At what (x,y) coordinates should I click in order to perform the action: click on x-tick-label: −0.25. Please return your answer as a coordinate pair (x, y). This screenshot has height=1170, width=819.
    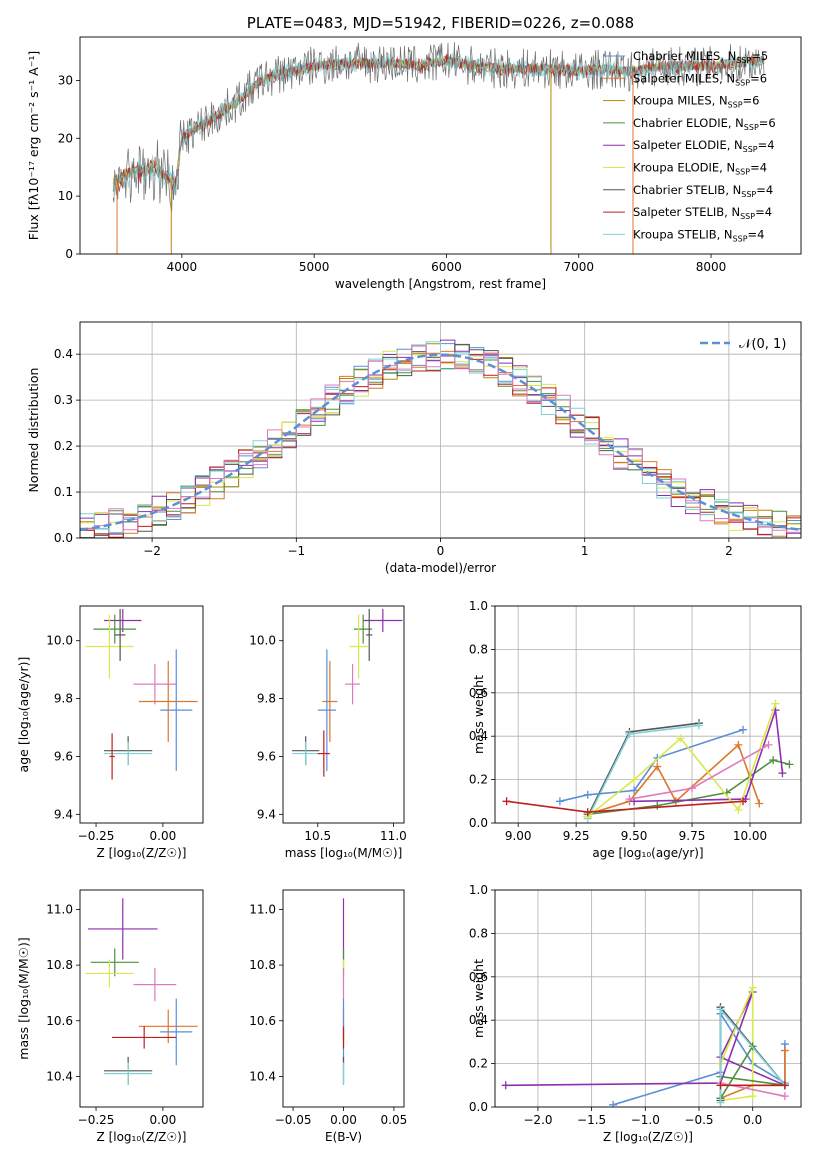
    Looking at the image, I should click on (96, 836).